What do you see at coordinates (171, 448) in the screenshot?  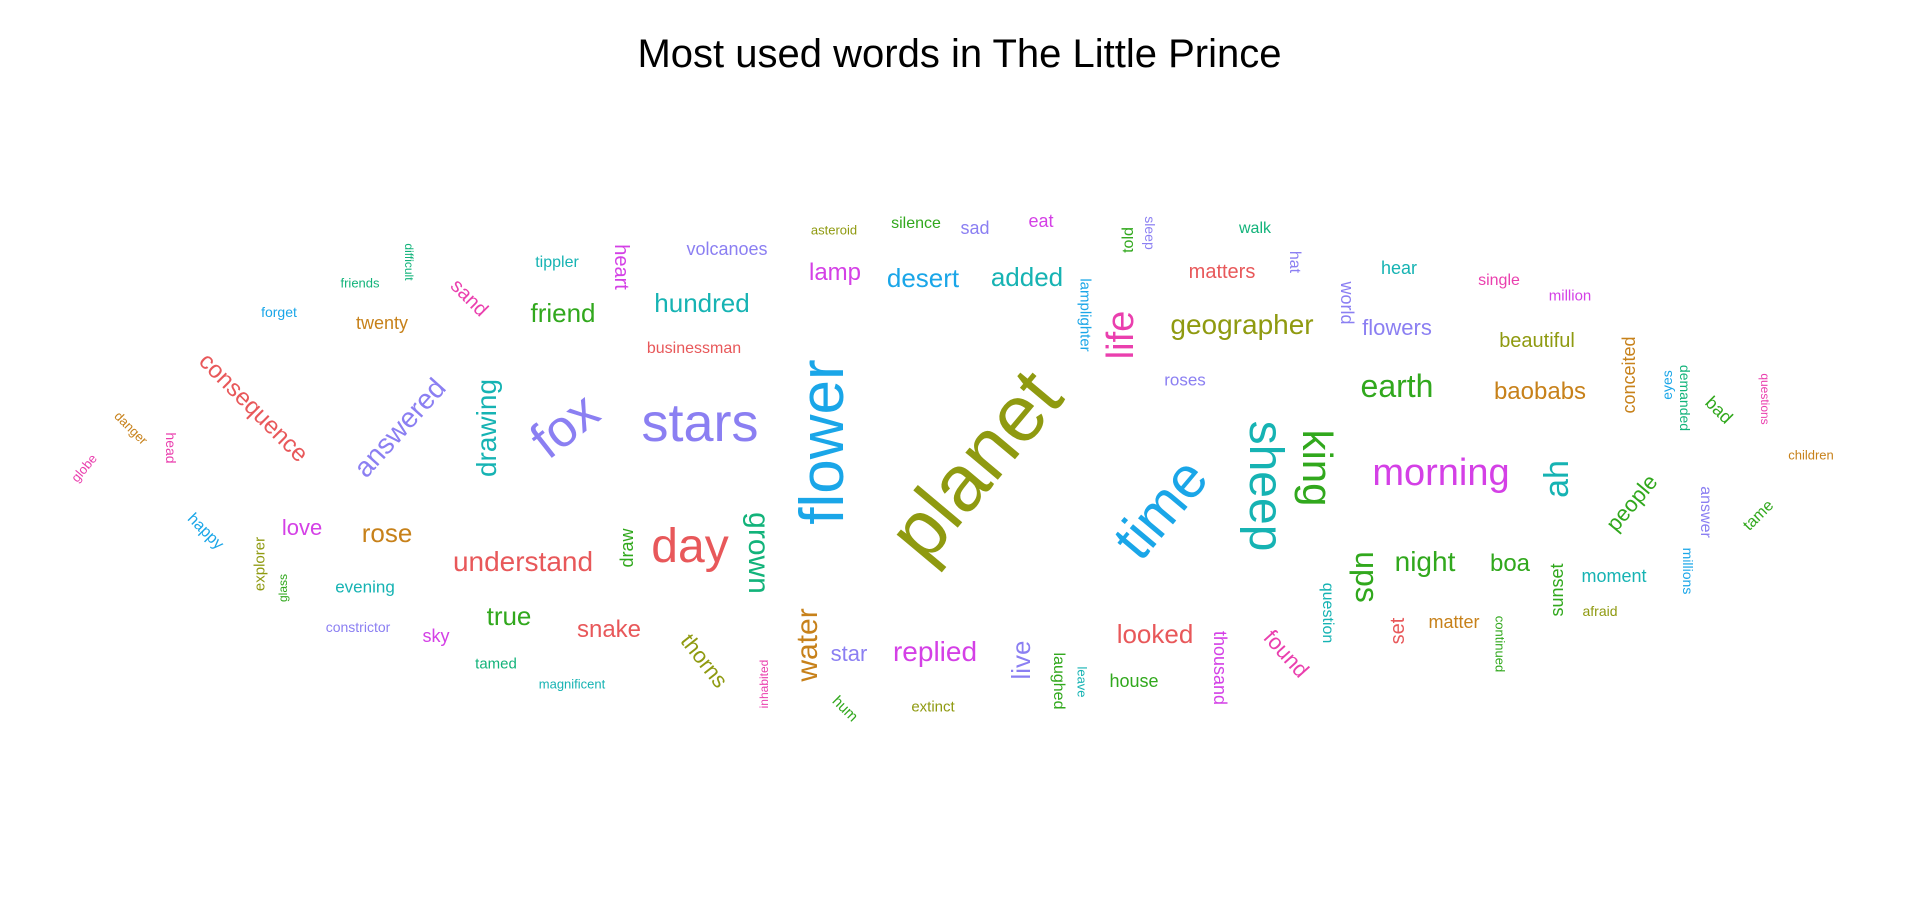 I see `word-head: head` at bounding box center [171, 448].